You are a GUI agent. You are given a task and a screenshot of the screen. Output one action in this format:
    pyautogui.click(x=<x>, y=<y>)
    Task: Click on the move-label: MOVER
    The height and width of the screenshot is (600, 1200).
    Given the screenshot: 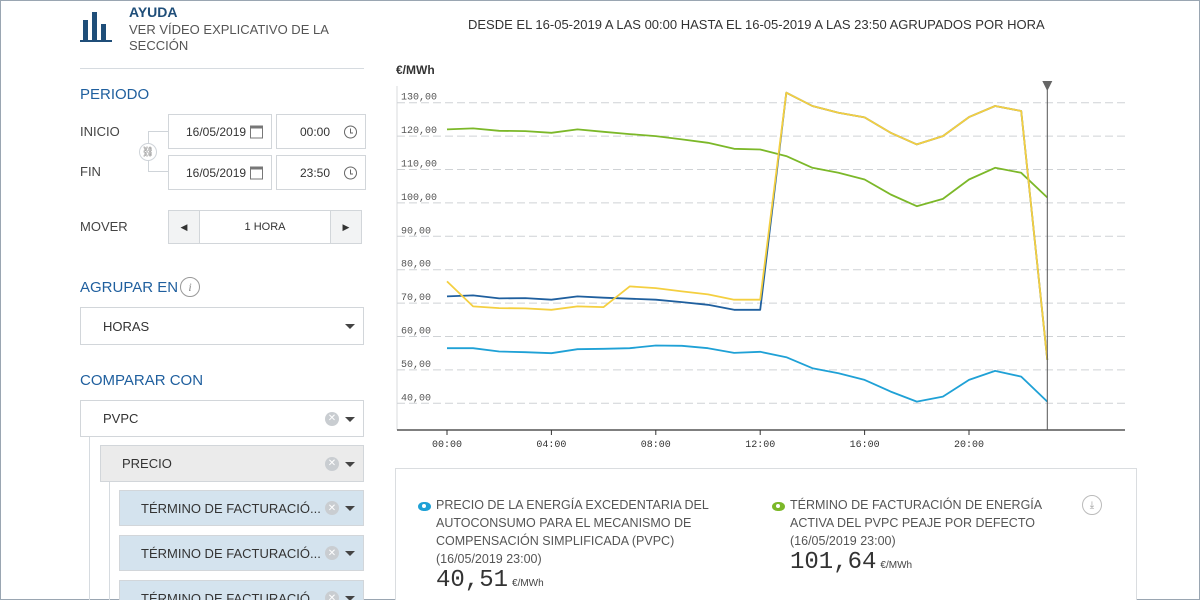 What is the action you would take?
    pyautogui.click(x=104, y=226)
    